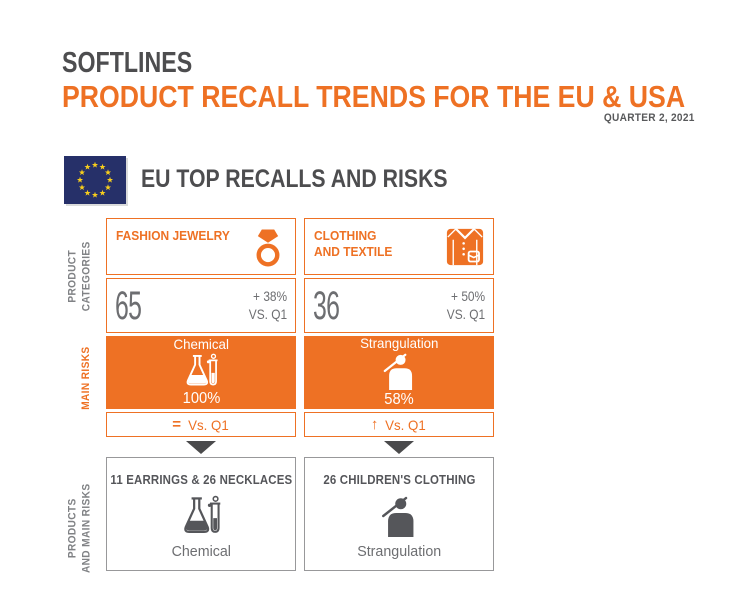 The image size is (749, 609). I want to click on risk-percent: 58%, so click(399, 400).